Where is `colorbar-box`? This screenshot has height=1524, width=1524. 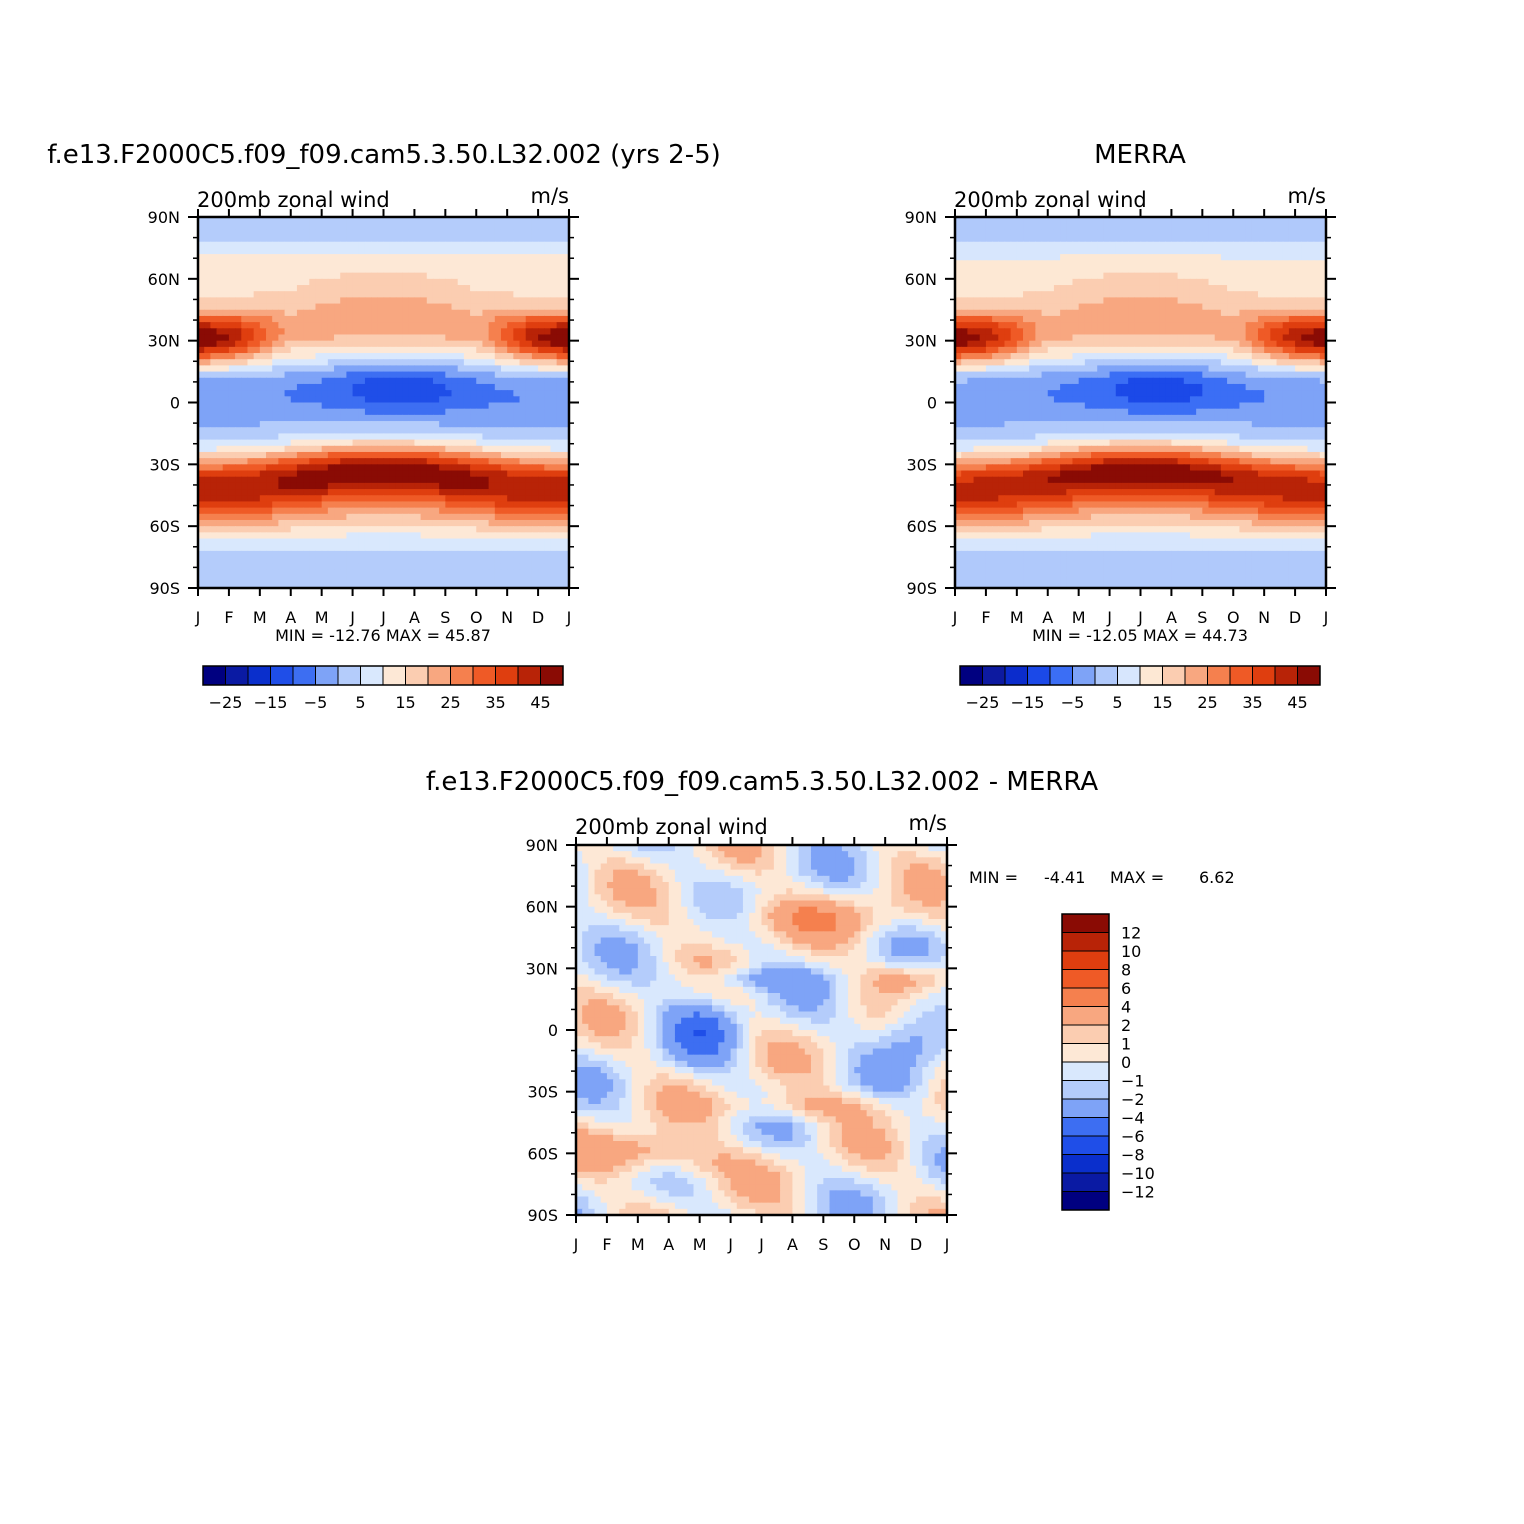
colorbar-box is located at coordinates (237, 675).